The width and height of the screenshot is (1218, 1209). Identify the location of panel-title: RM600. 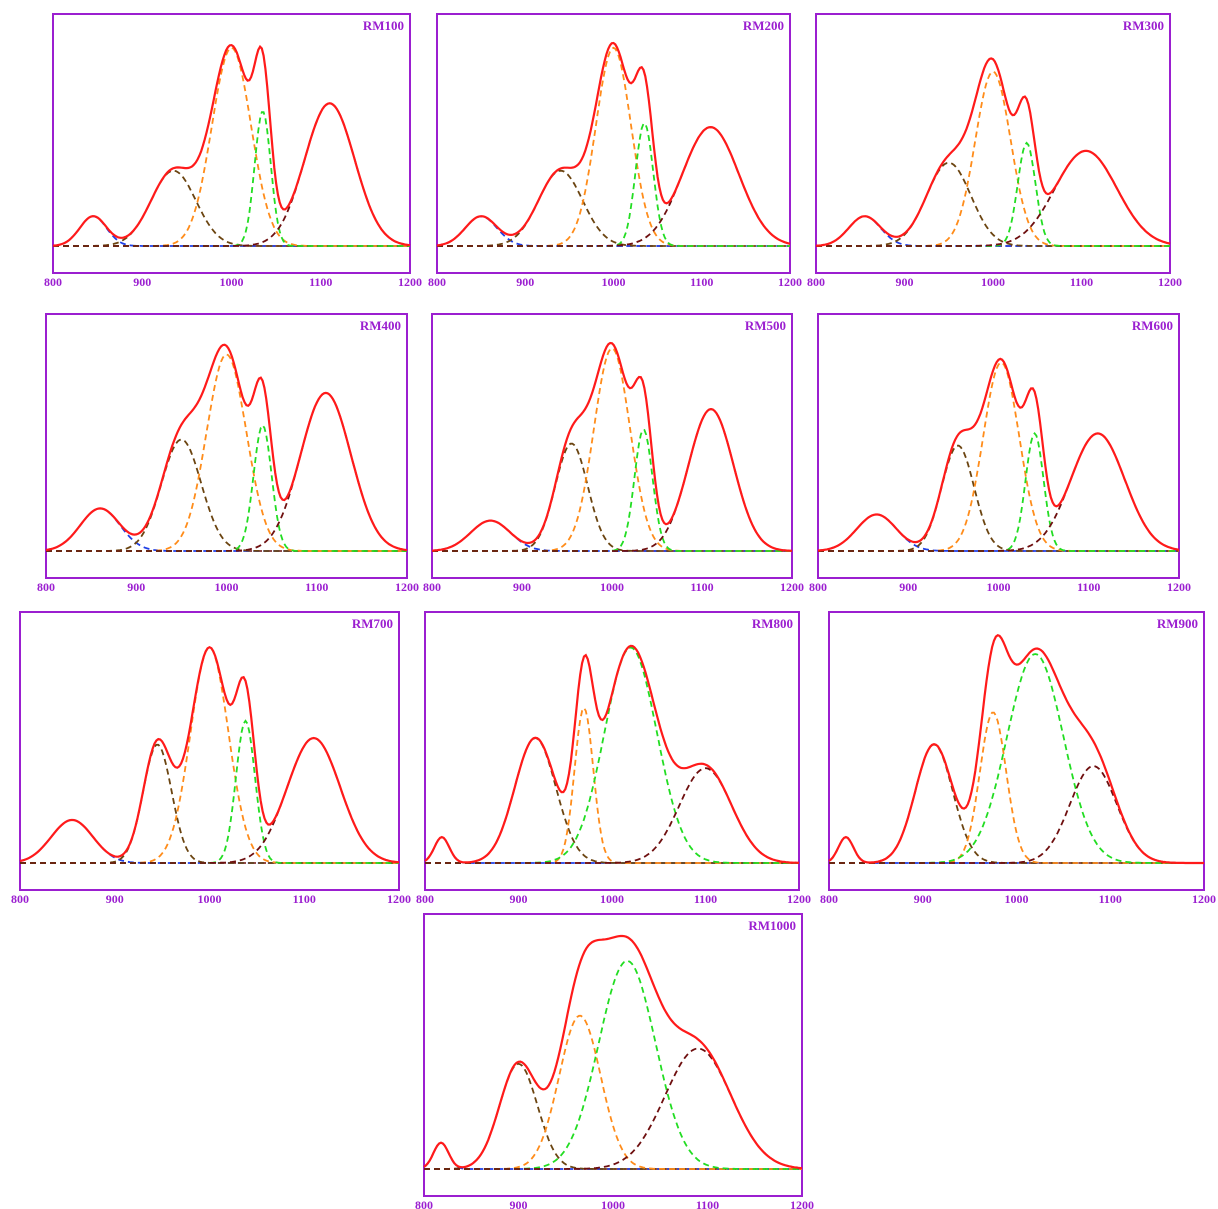
(1152, 325).